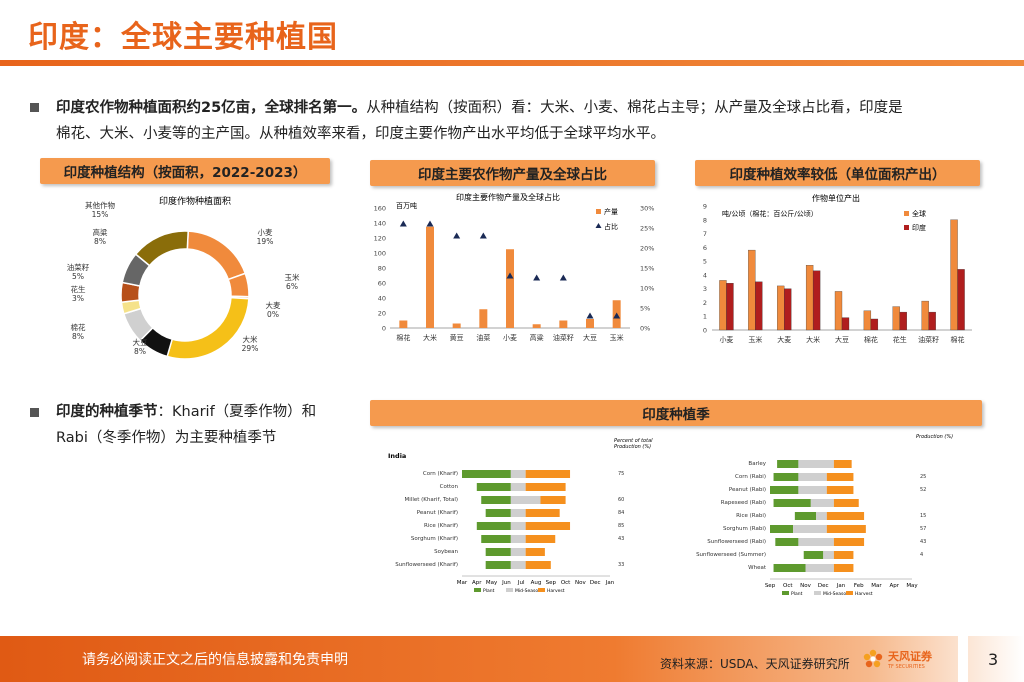 This screenshot has width=1024, height=682. What do you see at coordinates (910, 656) in the screenshot?
I see `logo-cn: 天风证券` at bounding box center [910, 656].